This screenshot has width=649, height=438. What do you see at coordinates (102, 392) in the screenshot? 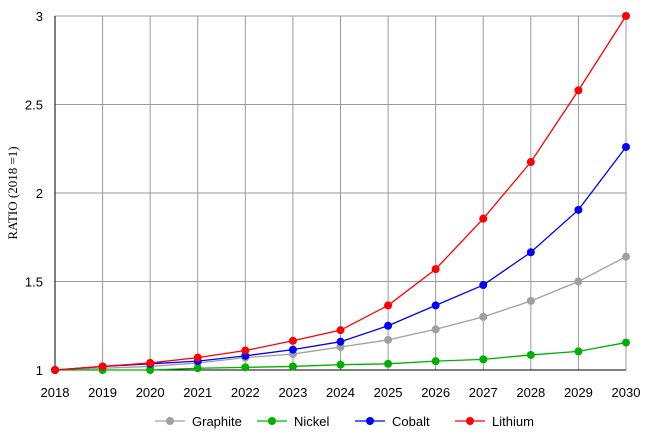
I see `x-tick-label: 2019` at bounding box center [102, 392].